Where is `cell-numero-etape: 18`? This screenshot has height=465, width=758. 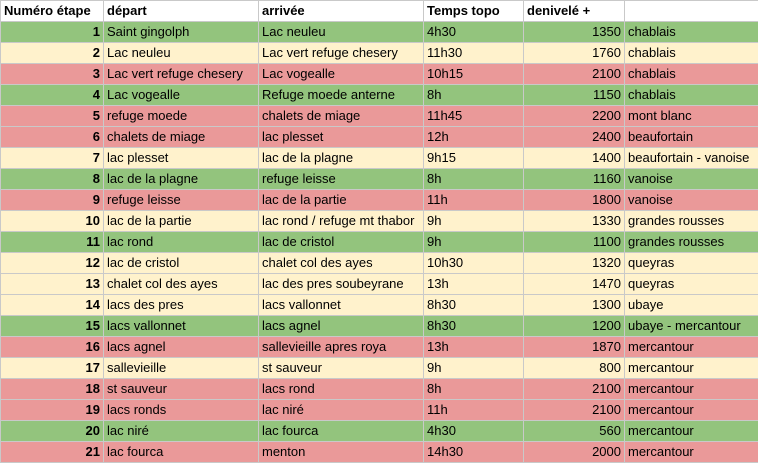
cell-numero-etape: 18 is located at coordinates (52, 389).